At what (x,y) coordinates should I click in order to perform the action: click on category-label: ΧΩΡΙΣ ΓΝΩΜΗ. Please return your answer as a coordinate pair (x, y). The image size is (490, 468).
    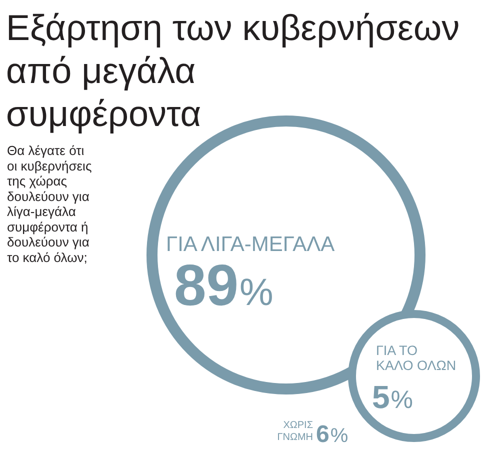
    Looking at the image, I should click on (295, 431).